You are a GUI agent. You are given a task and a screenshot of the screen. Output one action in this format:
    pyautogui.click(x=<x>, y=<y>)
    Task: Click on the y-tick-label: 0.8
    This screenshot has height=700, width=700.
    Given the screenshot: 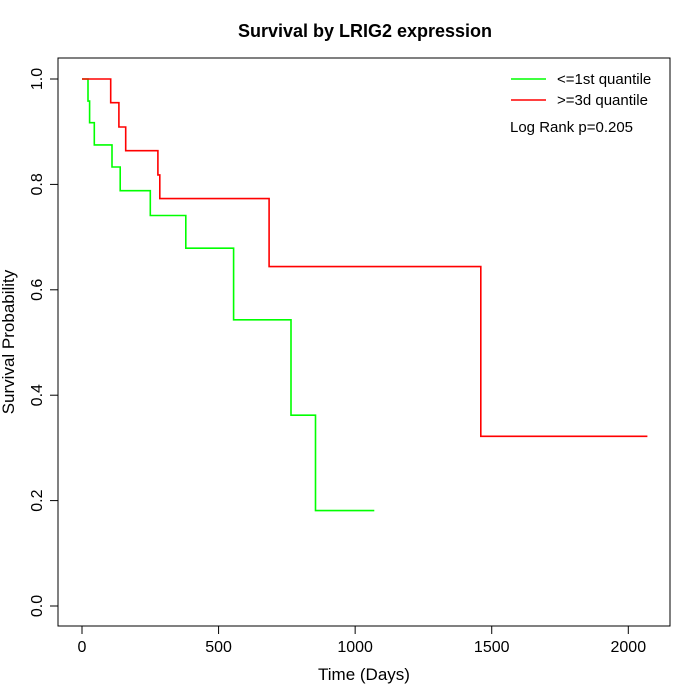 What is the action you would take?
    pyautogui.click(x=37, y=184)
    